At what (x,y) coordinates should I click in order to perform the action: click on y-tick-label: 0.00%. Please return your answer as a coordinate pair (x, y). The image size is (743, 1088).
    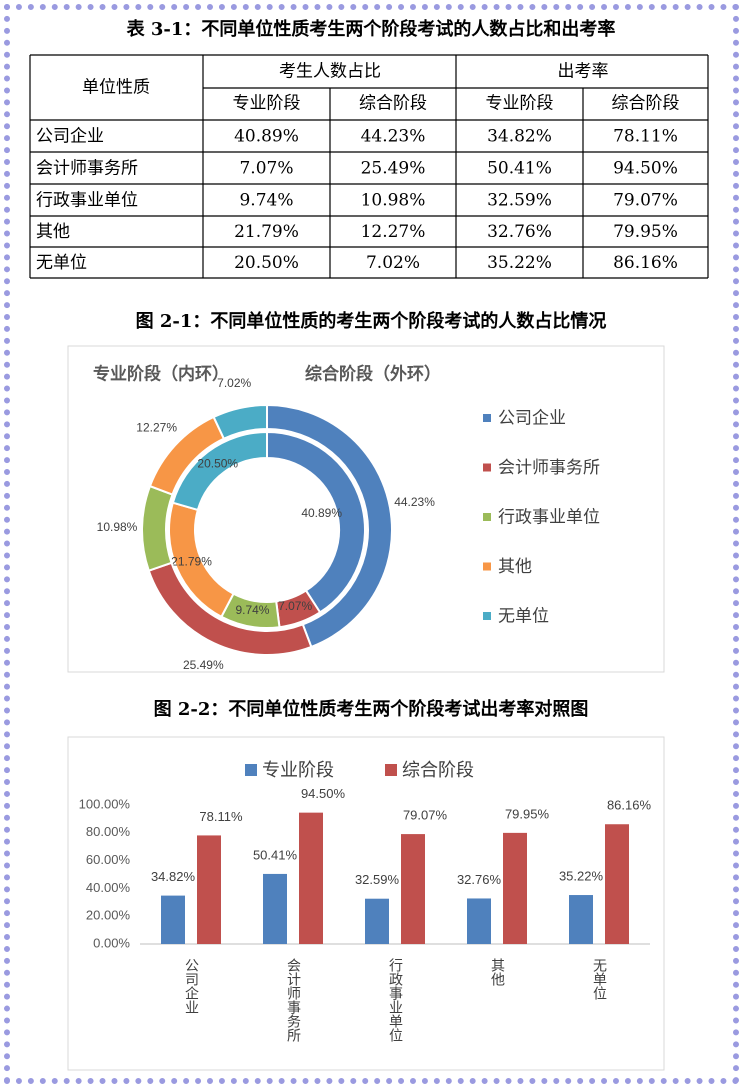
    Looking at the image, I should click on (111, 942).